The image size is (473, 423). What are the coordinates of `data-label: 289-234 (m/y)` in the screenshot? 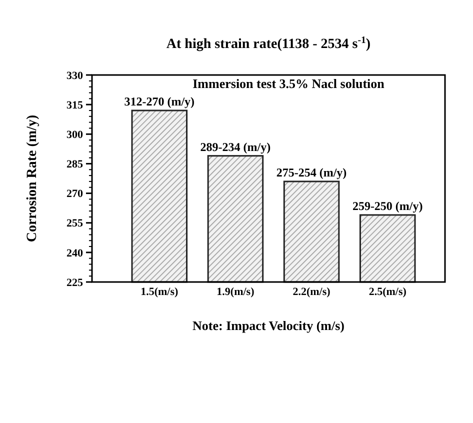 It's located at (235, 147).